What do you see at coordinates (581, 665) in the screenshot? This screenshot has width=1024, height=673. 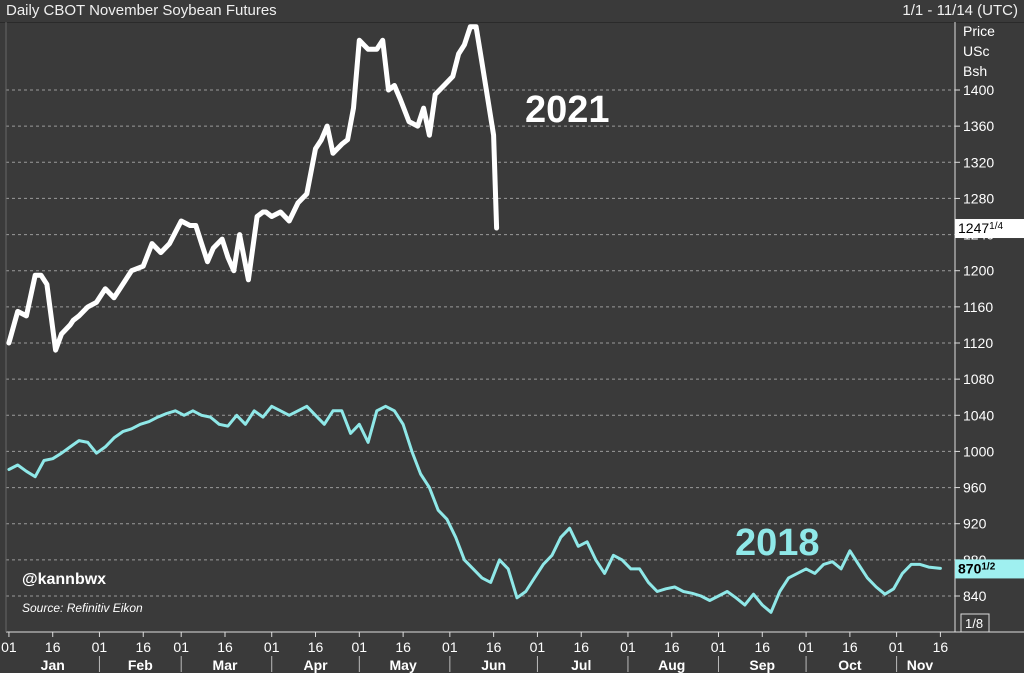 I see `month-label: Jul` at bounding box center [581, 665].